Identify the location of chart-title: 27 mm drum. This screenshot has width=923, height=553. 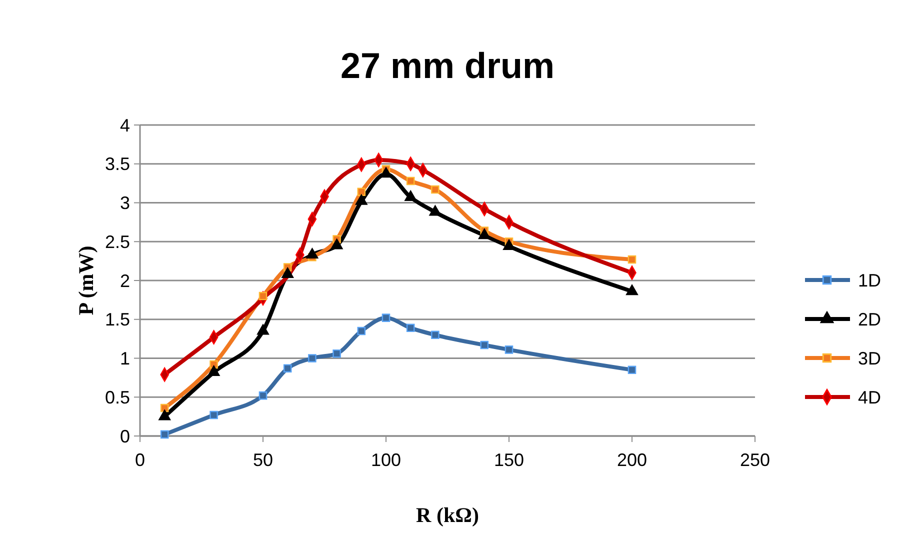
(447, 65).